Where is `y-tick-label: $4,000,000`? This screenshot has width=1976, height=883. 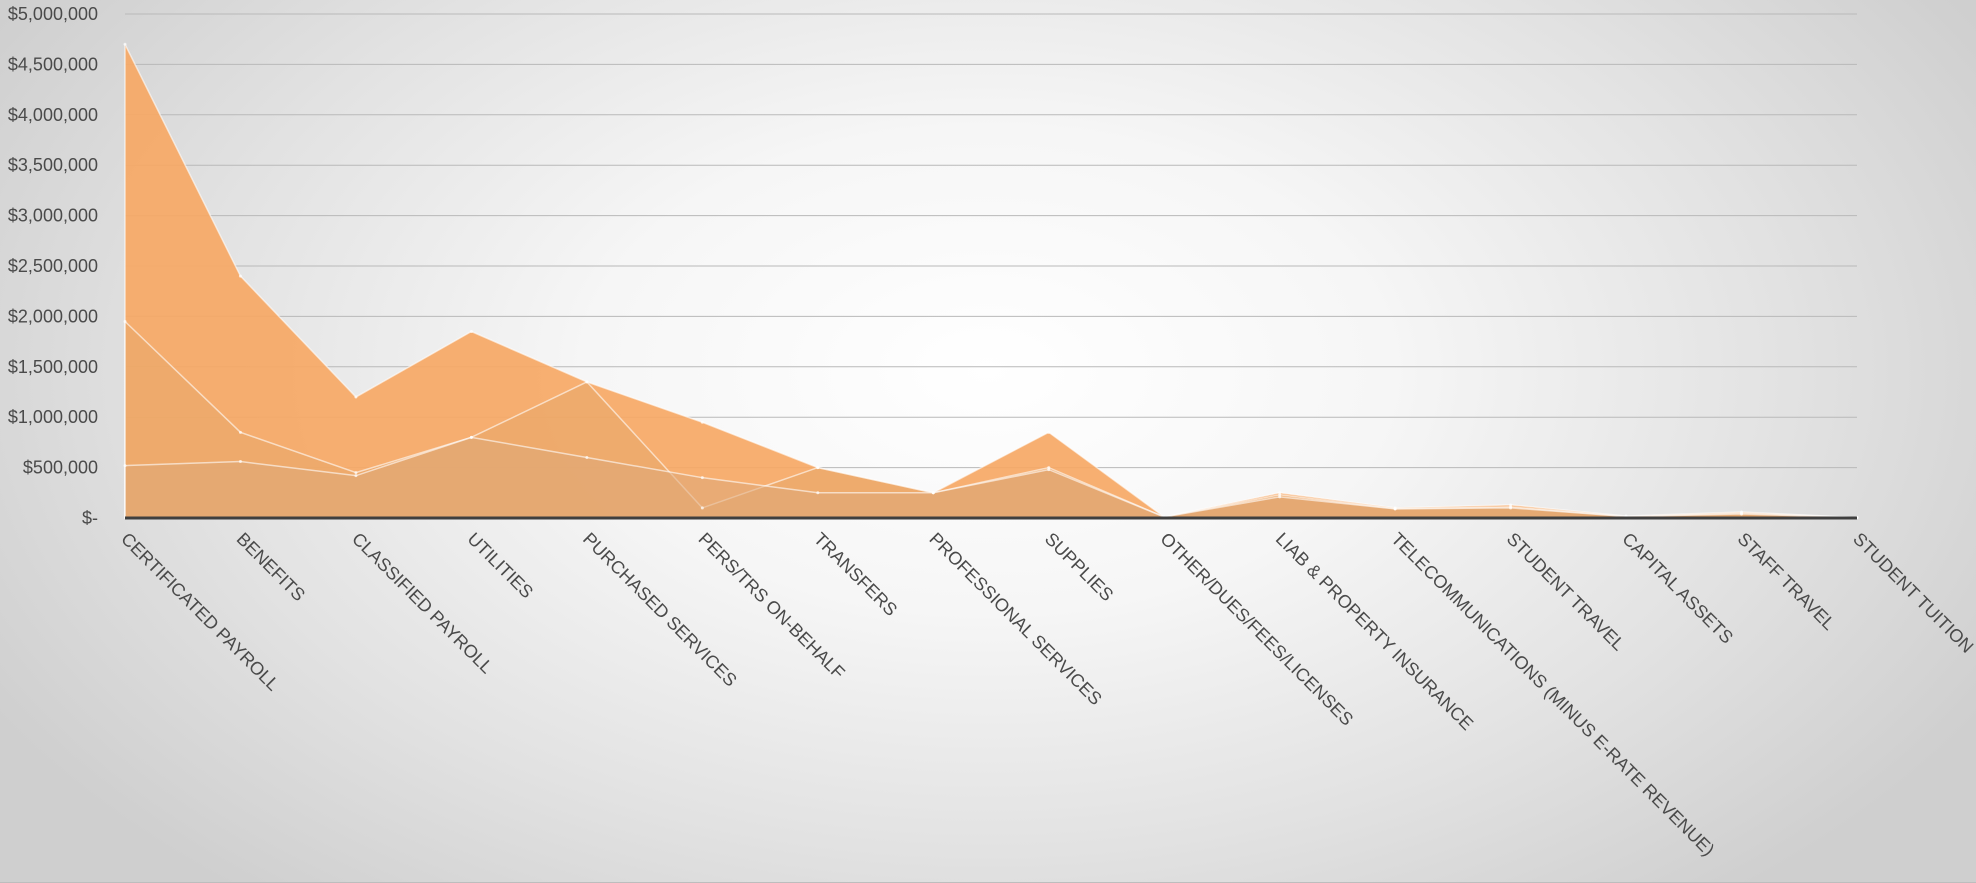 y-tick-label: $4,000,000 is located at coordinates (53, 115).